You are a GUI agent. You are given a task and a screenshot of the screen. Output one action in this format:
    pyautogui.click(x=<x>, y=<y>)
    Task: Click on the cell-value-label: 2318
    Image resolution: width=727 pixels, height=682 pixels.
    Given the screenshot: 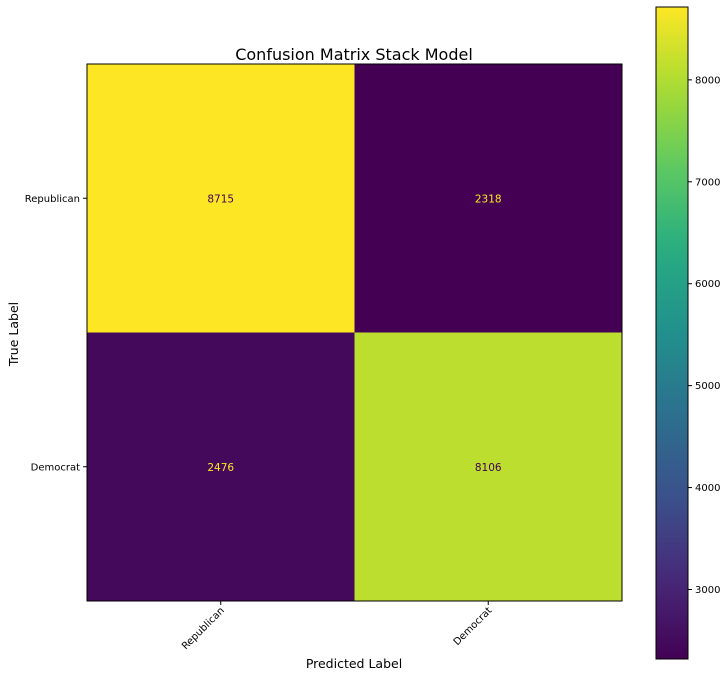 What is the action you would take?
    pyautogui.click(x=488, y=199)
    